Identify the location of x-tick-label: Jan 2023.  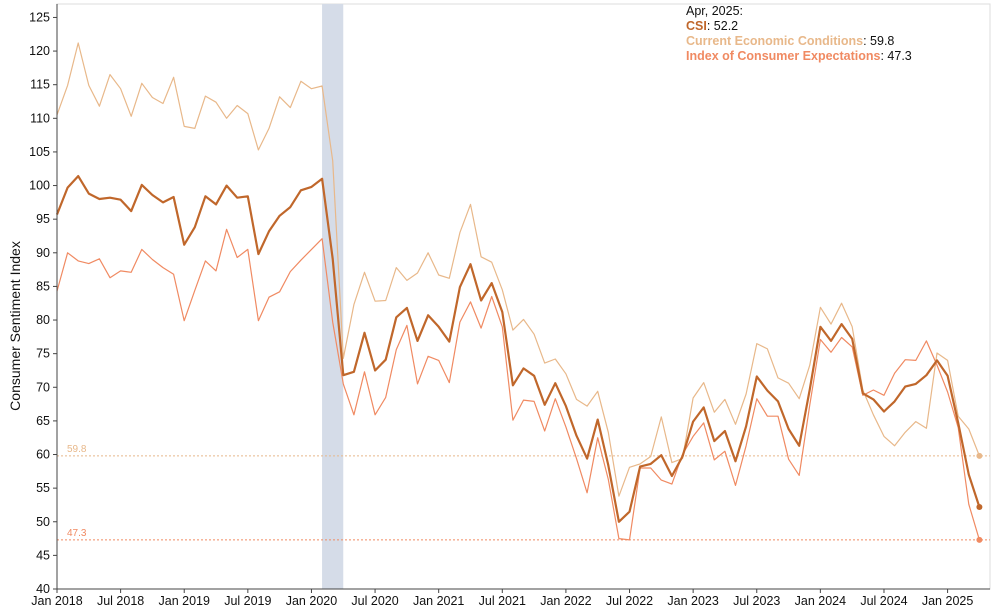
(692, 601).